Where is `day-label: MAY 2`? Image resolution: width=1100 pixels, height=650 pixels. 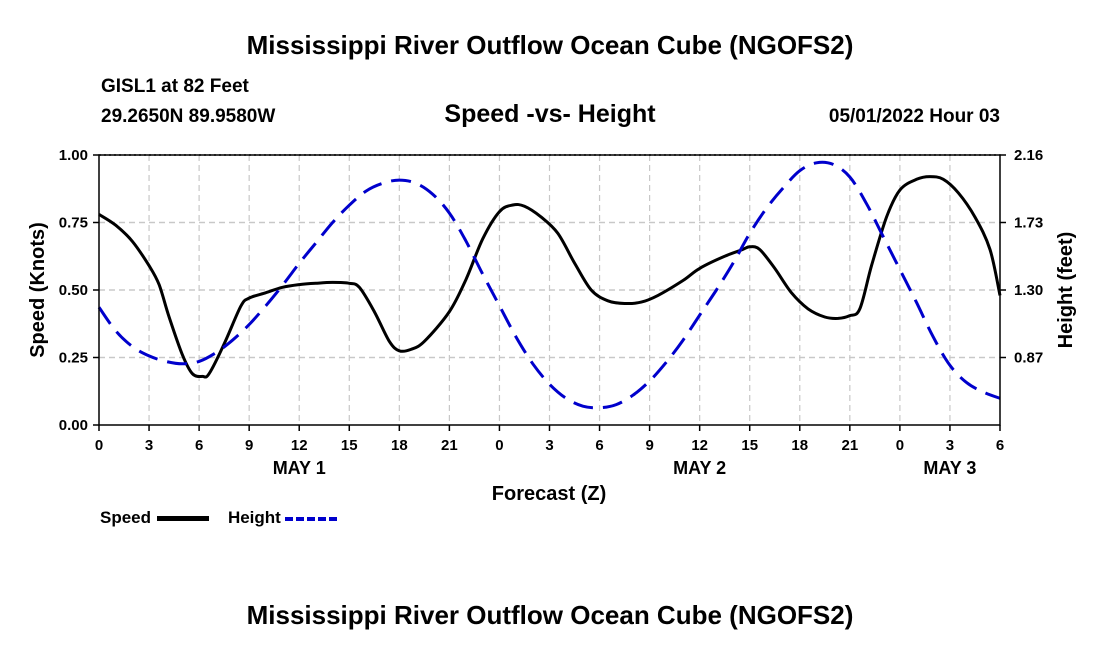
day-label: MAY 2 is located at coordinates (699, 468).